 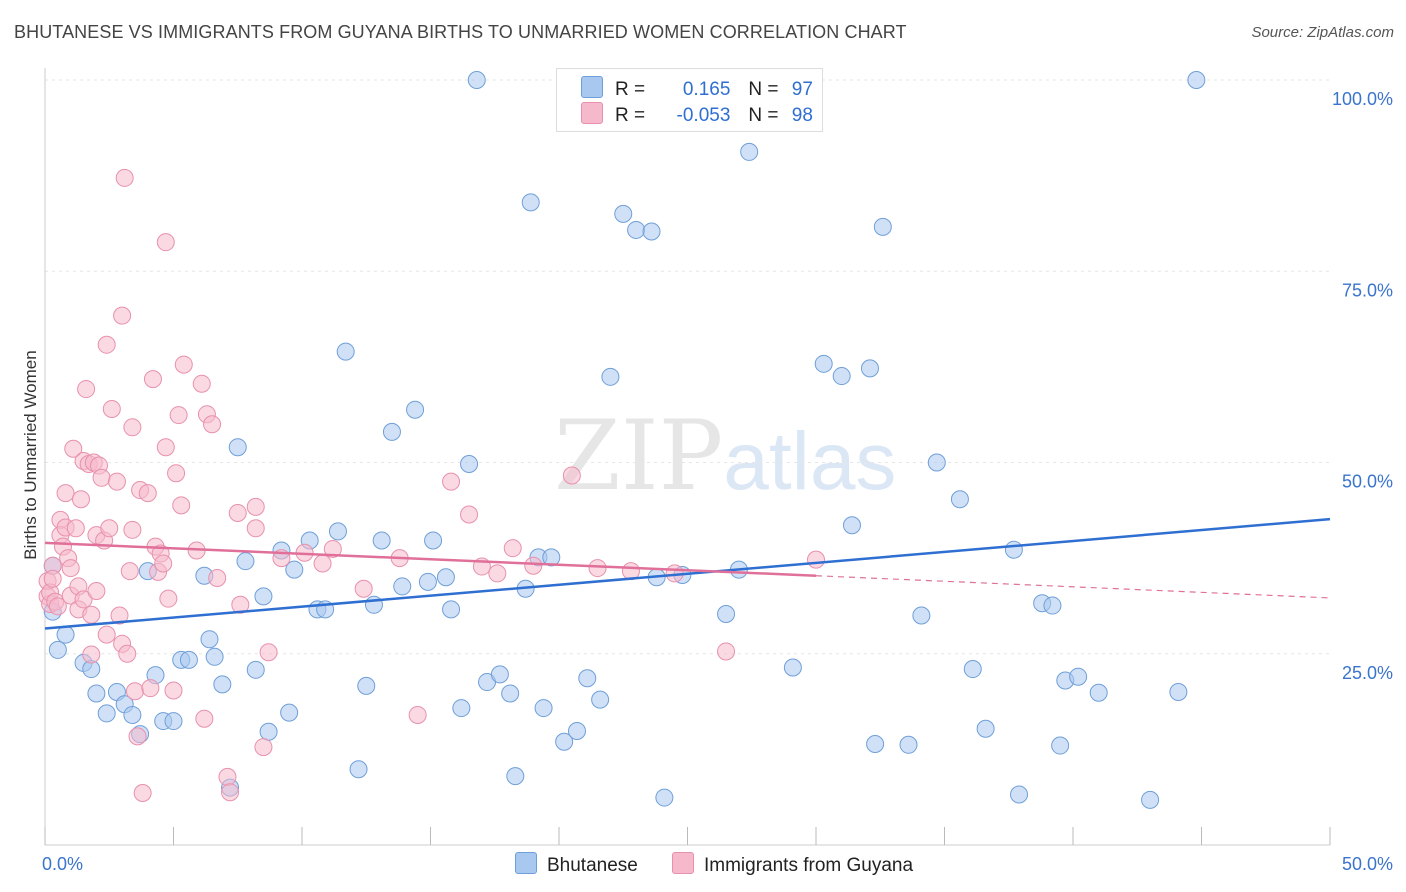 I want to click on bottom-legend-bhutanese: Bhutanese, so click(x=576, y=864).